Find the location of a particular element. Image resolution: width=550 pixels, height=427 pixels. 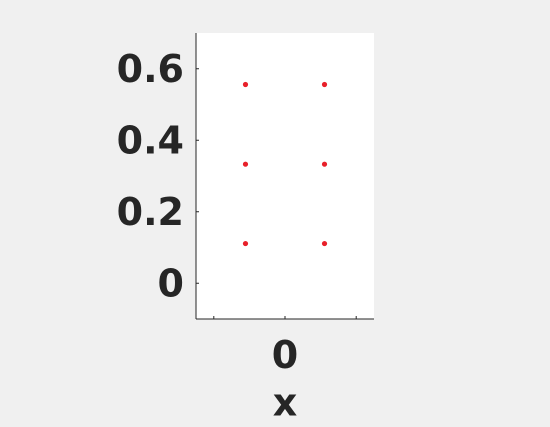

y-tick-label: 0.2 is located at coordinates (150, 212).